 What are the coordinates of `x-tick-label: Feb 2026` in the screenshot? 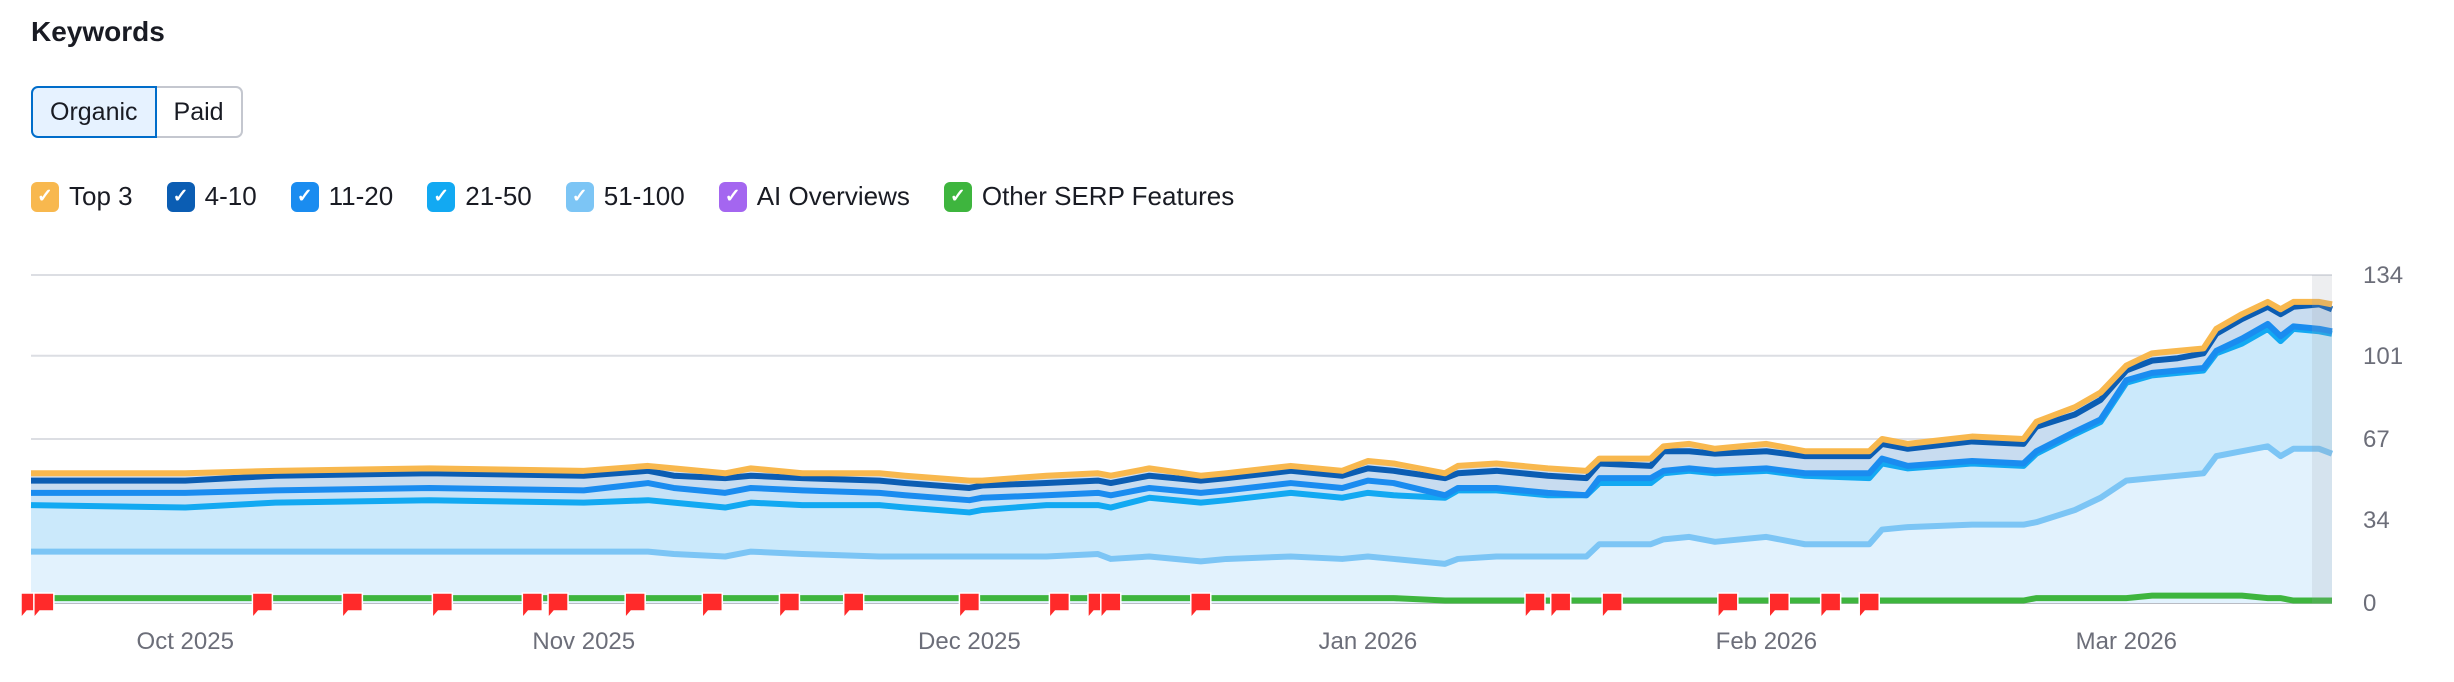 It's located at (1766, 641).